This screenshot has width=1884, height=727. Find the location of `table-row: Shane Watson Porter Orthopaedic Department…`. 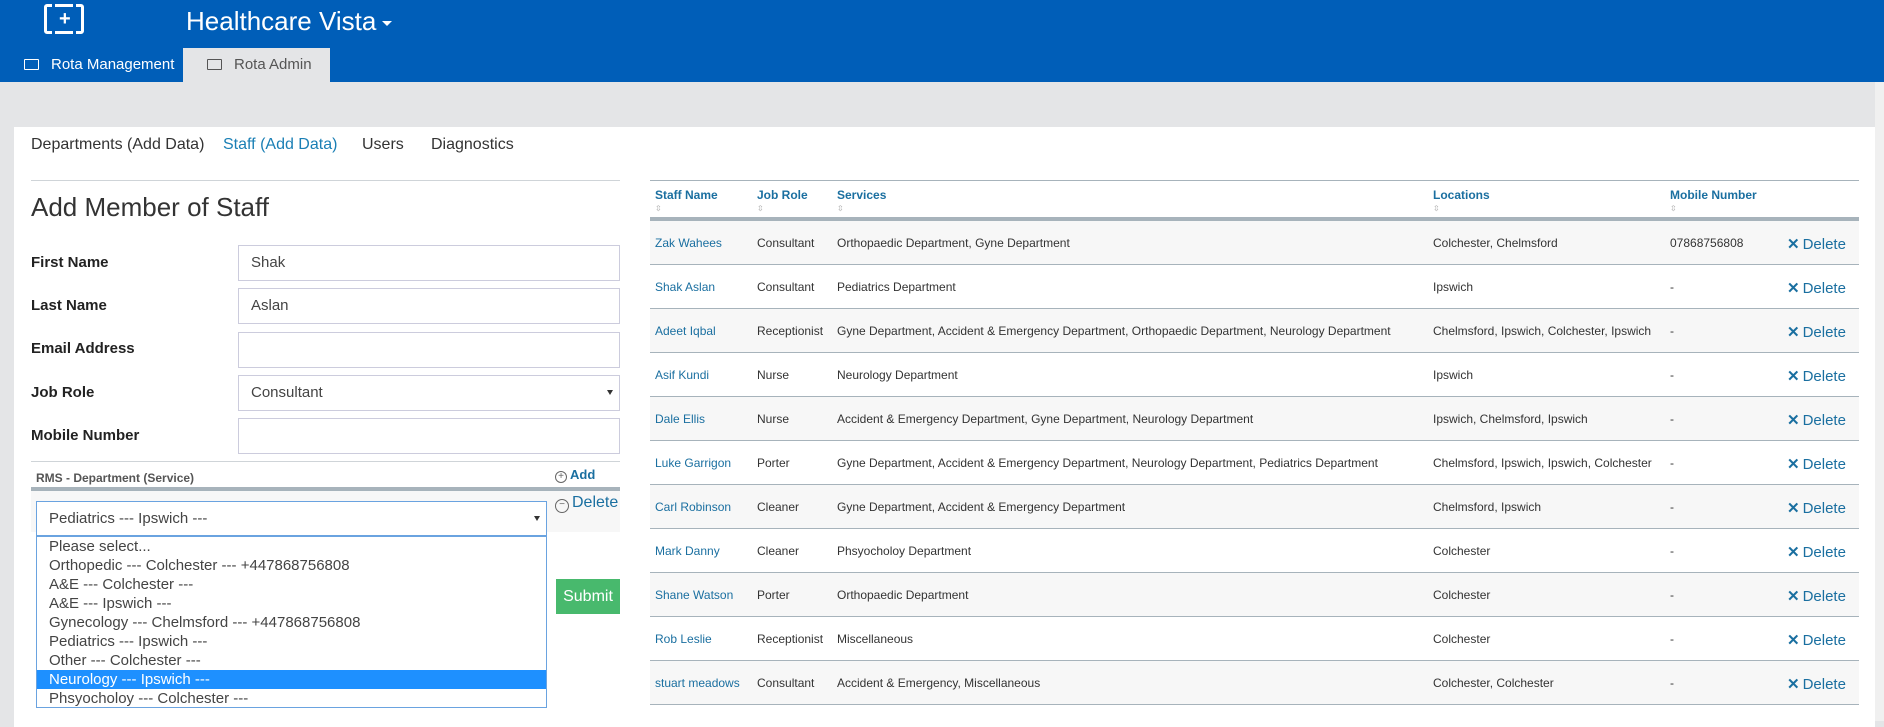

table-row: Shane Watson Porter Orthopaedic Department… is located at coordinates (1254, 595).